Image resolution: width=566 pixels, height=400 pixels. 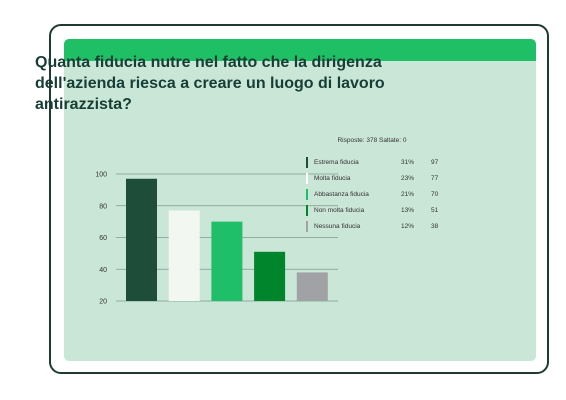 What do you see at coordinates (435, 194) in the screenshot?
I see `legend-count: 70` at bounding box center [435, 194].